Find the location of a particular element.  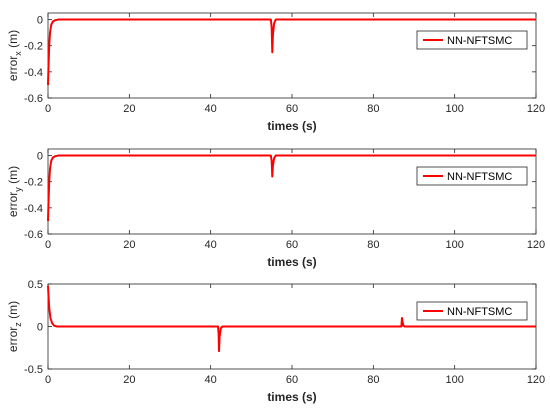

y-tick-label: -0.5 is located at coordinates (33, 370).